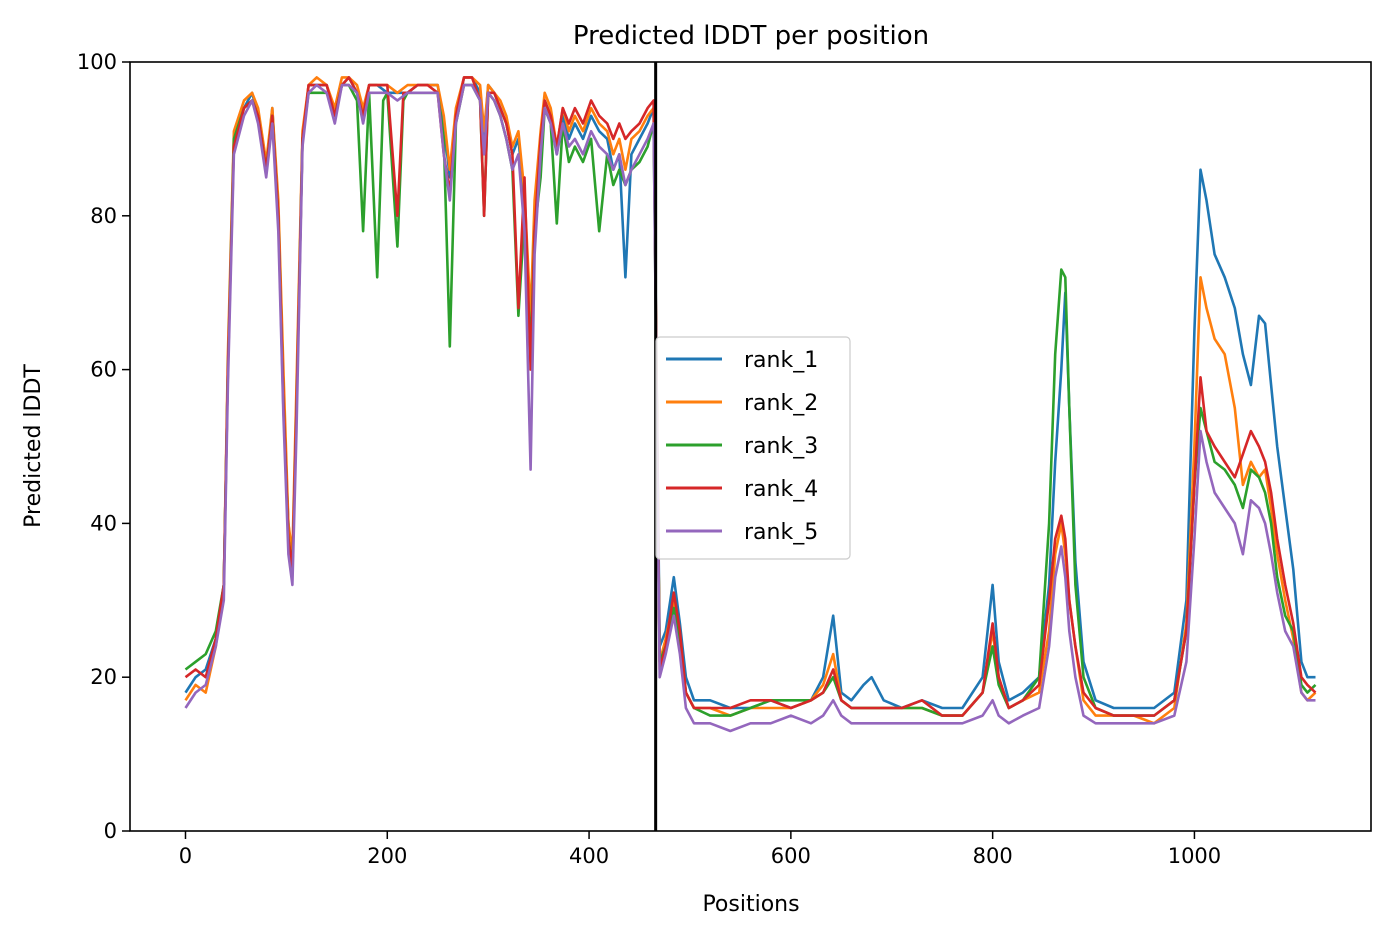 The width and height of the screenshot is (1391, 939). What do you see at coordinates (781, 403) in the screenshot?
I see `legend-label: rank_2` at bounding box center [781, 403].